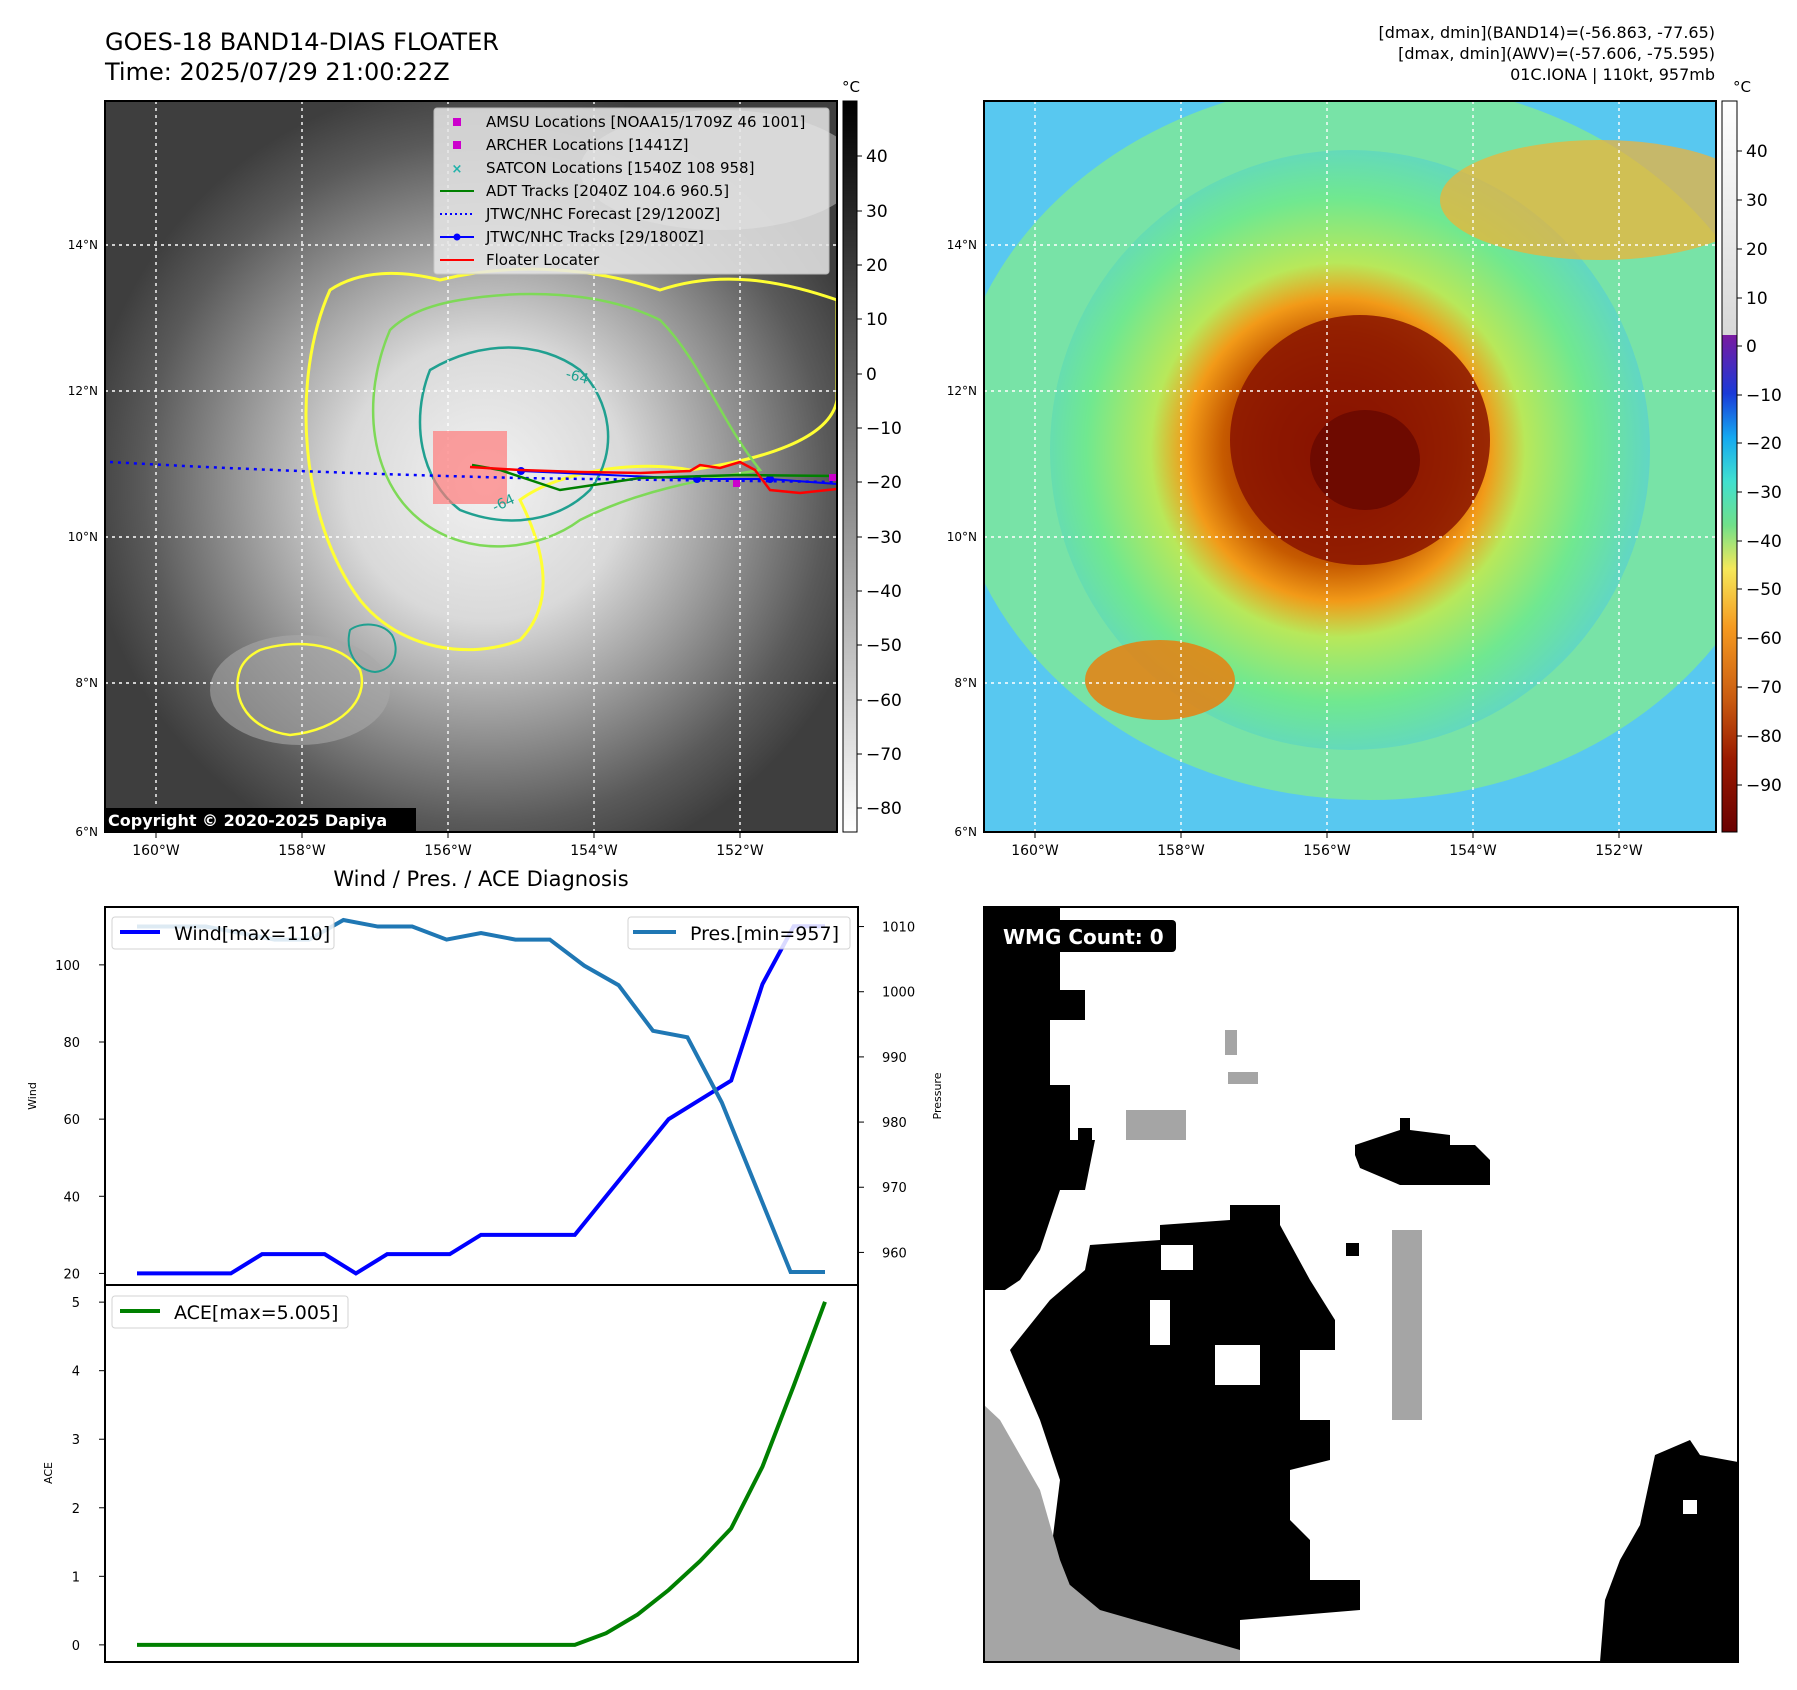  I want to click on gray-colorbar-tick-label: 30, so click(877, 212).